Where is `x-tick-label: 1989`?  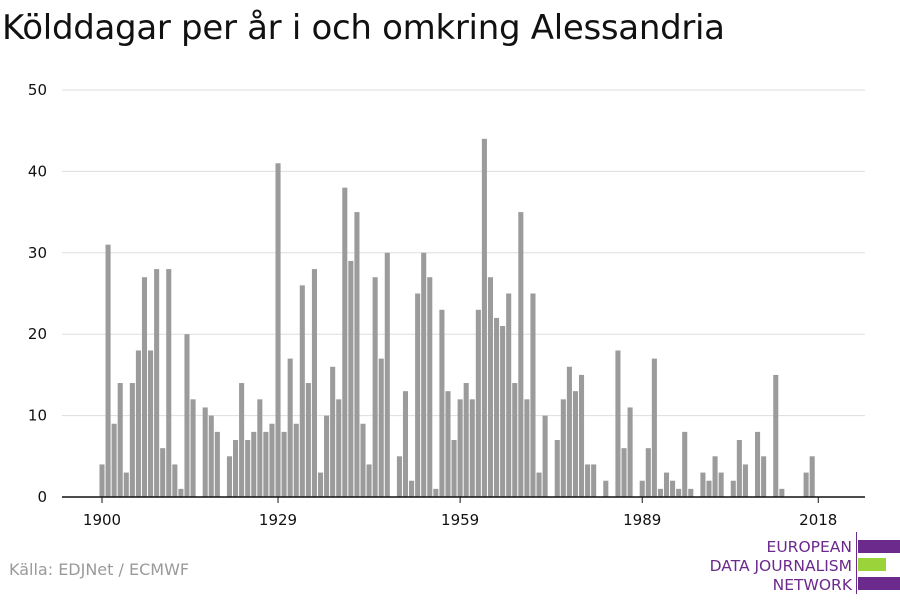
x-tick-label: 1989 is located at coordinates (642, 520).